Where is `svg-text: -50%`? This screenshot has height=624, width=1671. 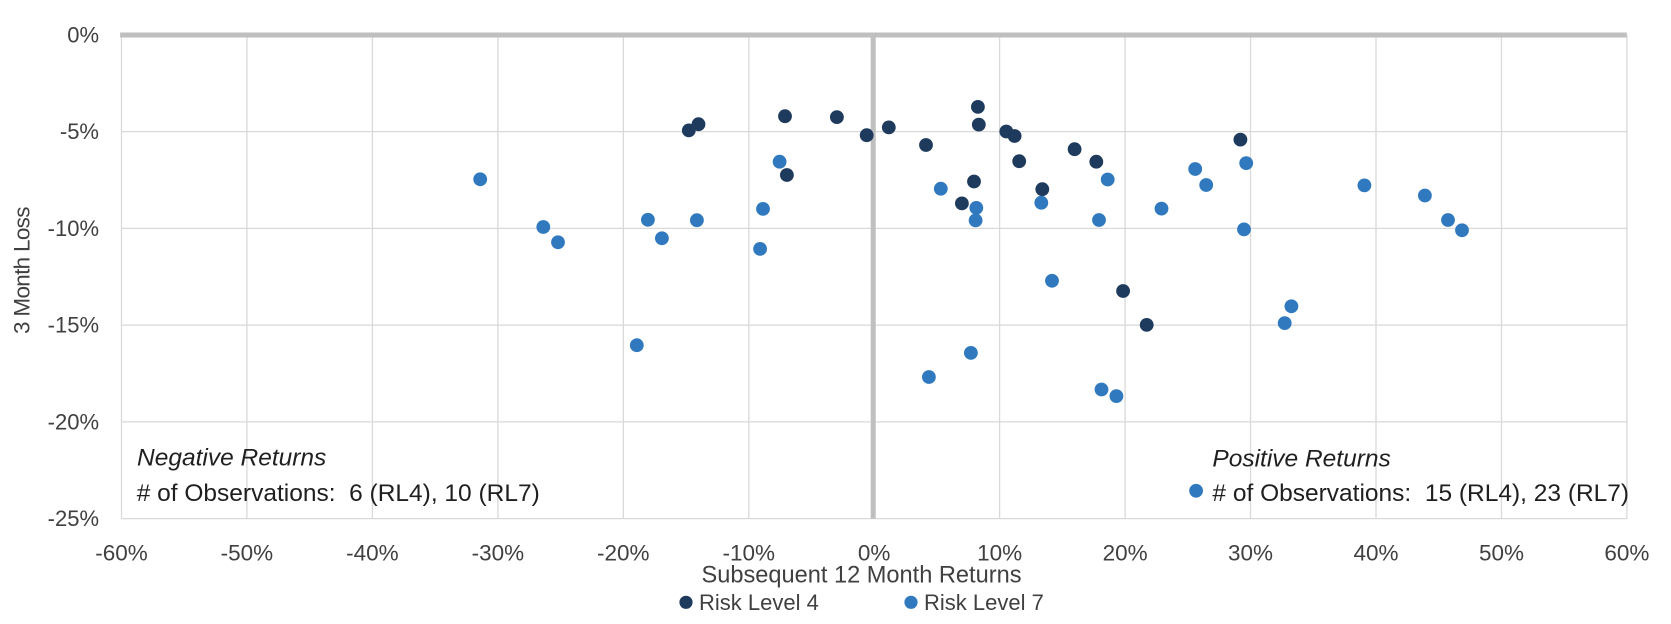 svg-text: -50% is located at coordinates (247, 552).